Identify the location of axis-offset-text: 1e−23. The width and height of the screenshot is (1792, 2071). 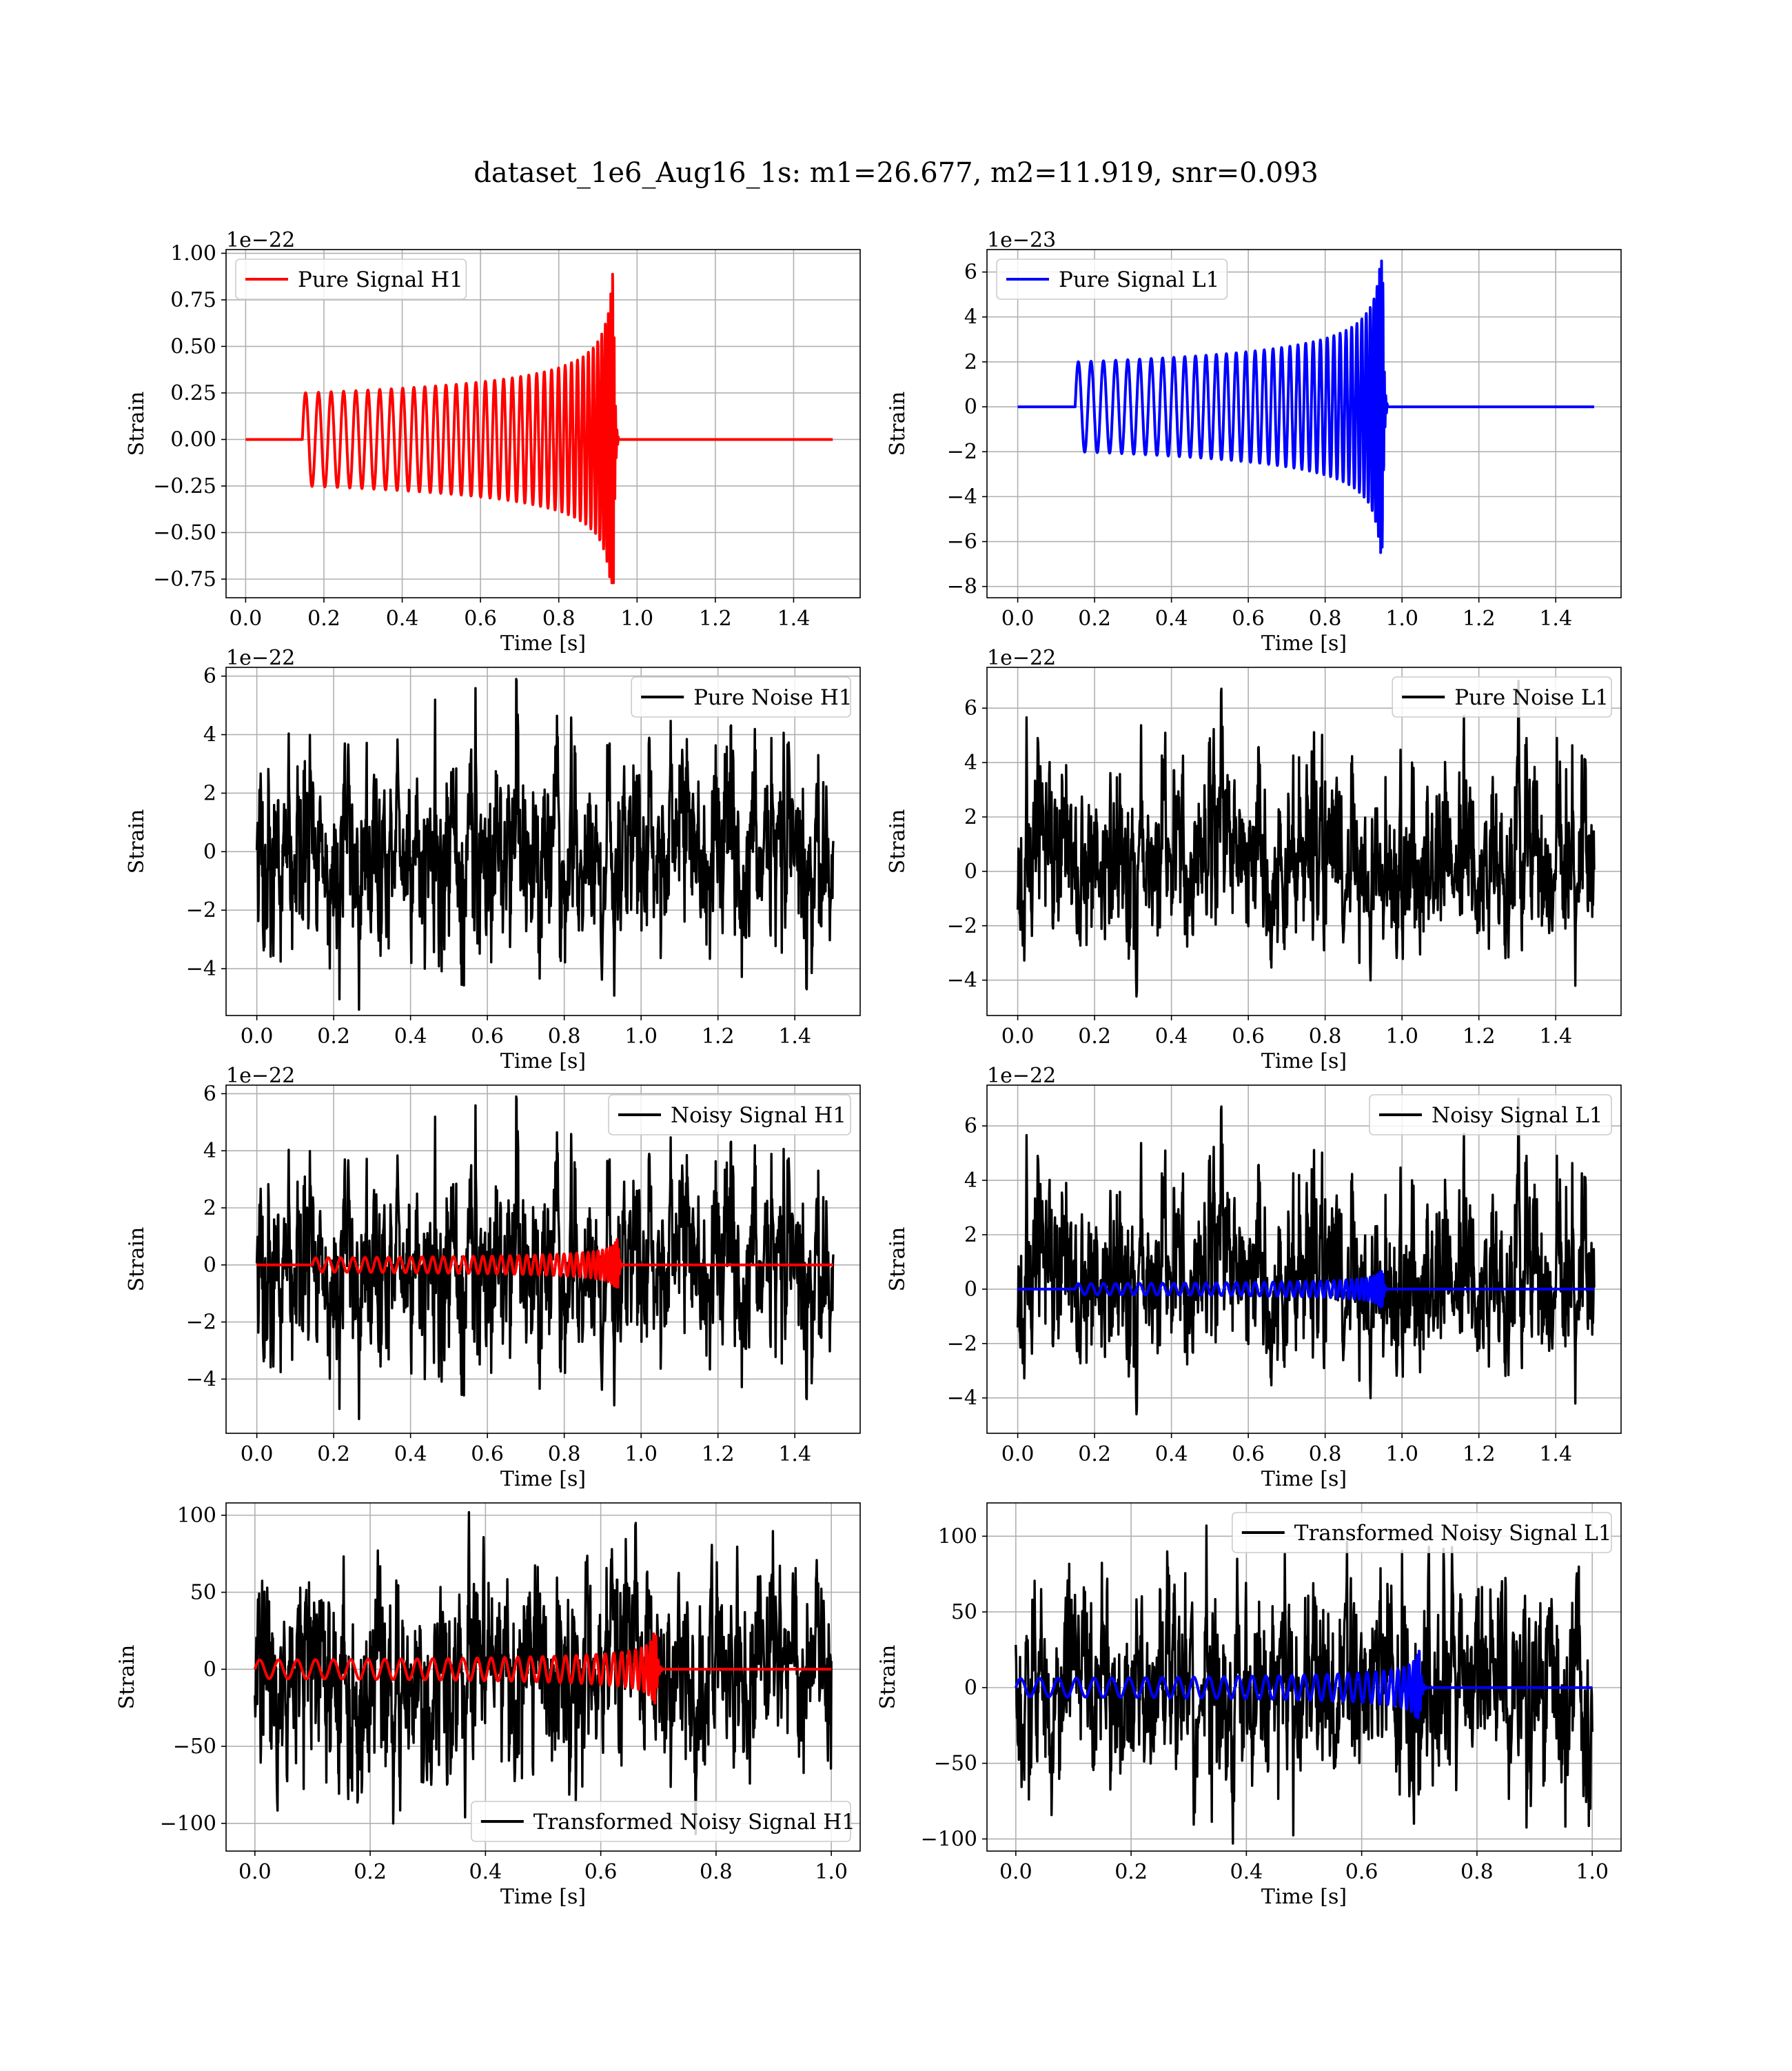
(1021, 240).